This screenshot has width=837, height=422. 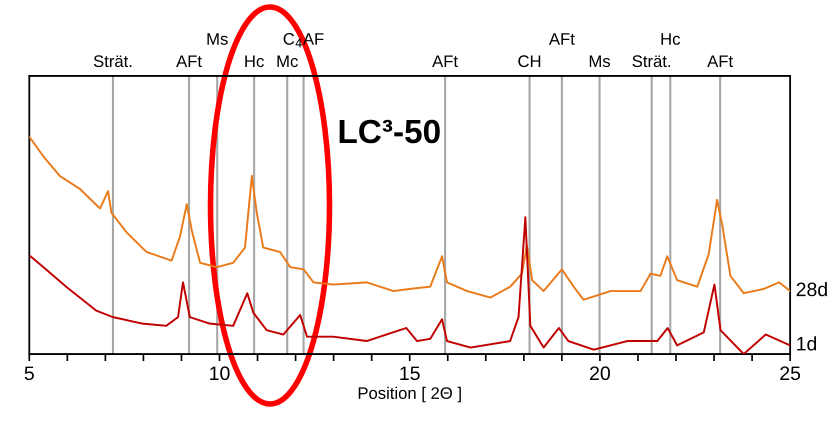 What do you see at coordinates (790, 373) in the screenshot?
I see `x-tick-label: 25` at bounding box center [790, 373].